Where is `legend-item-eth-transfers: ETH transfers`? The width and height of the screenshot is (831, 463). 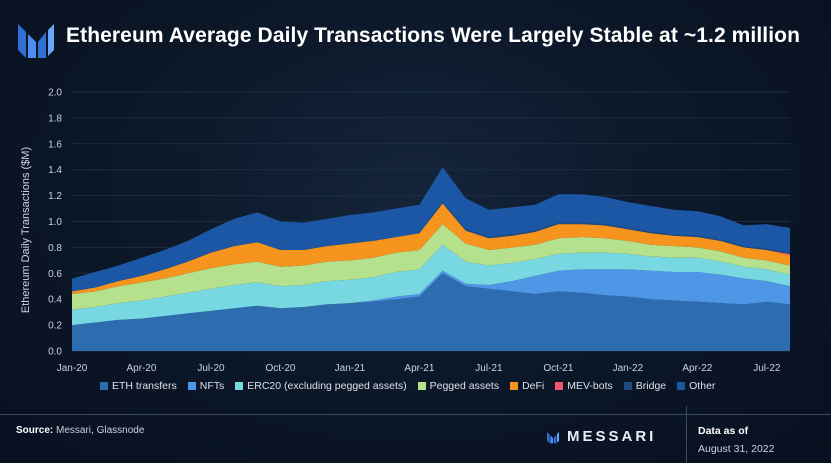
legend-item-eth-transfers: ETH transfers is located at coordinates (138, 386).